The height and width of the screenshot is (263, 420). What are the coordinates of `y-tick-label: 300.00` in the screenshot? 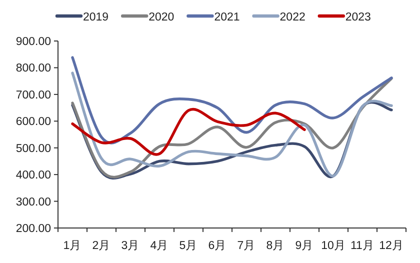 It's located at (33, 202).